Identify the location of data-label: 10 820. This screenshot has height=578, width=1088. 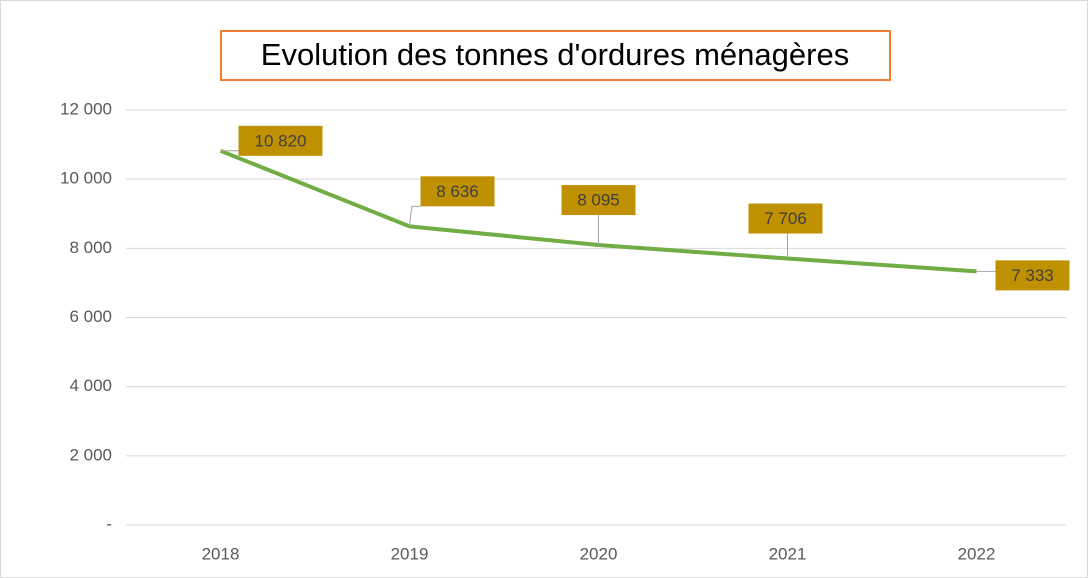
(281, 140).